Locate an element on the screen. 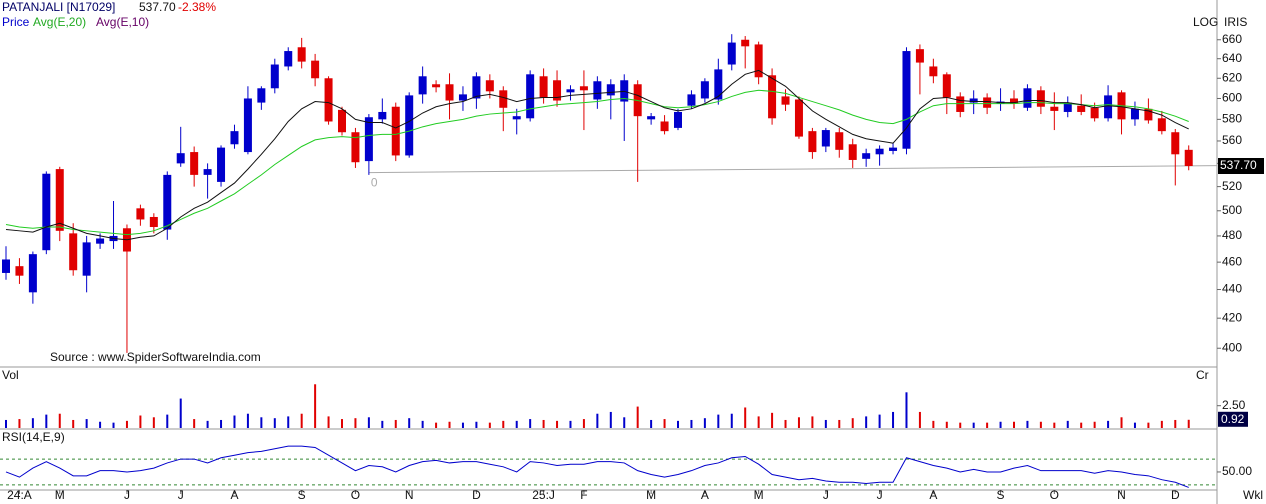 This screenshot has height=504, width=1266. y-tick-label: 400 is located at coordinates (1232, 347).